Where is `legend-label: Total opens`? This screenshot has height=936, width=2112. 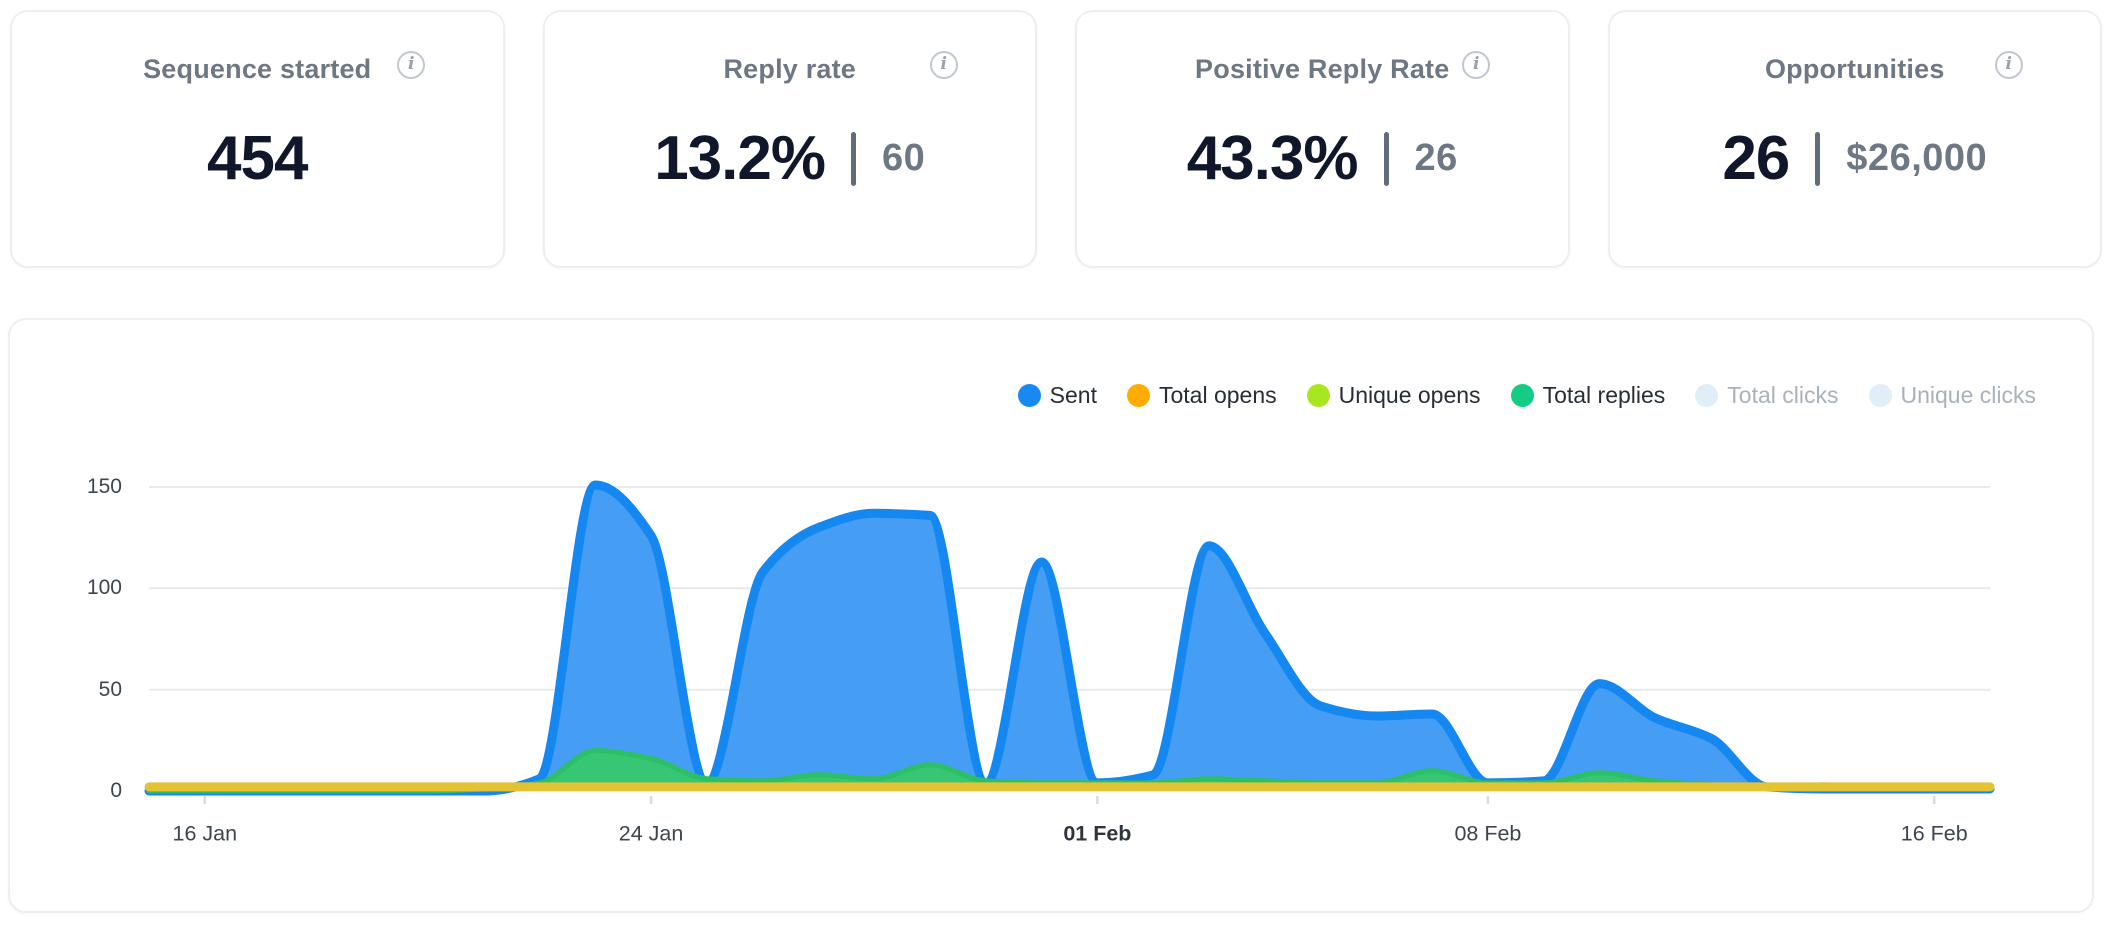
legend-label: Total opens is located at coordinates (1217, 395).